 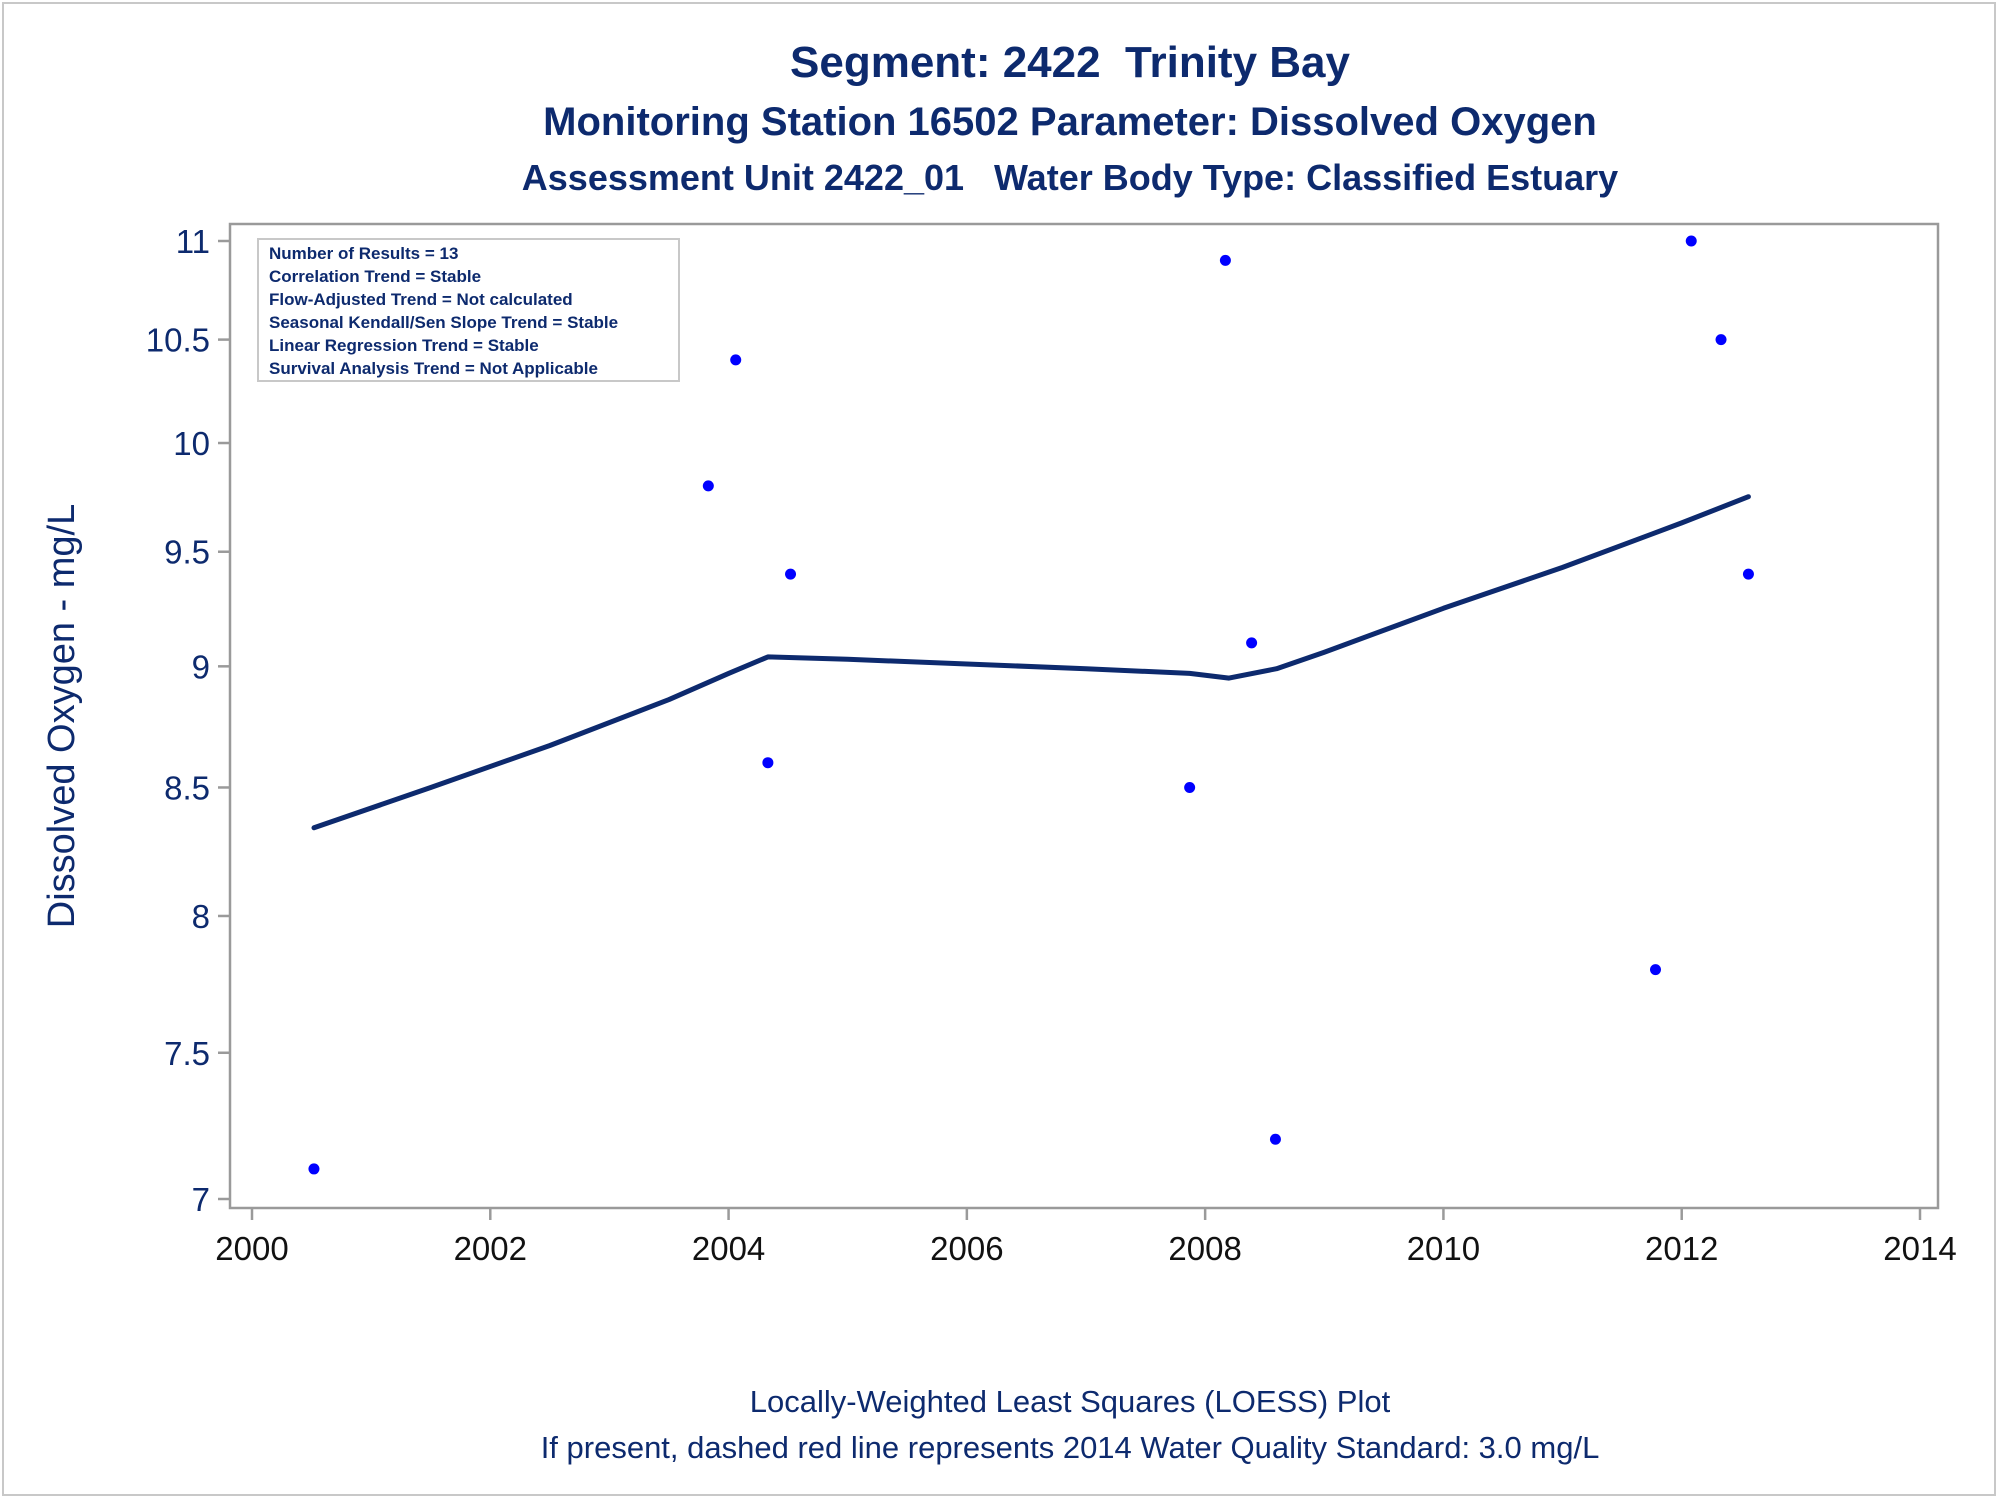 What do you see at coordinates (1070, 62) in the screenshot?
I see `chart-title: Segment: 2422 Trinity Bay` at bounding box center [1070, 62].